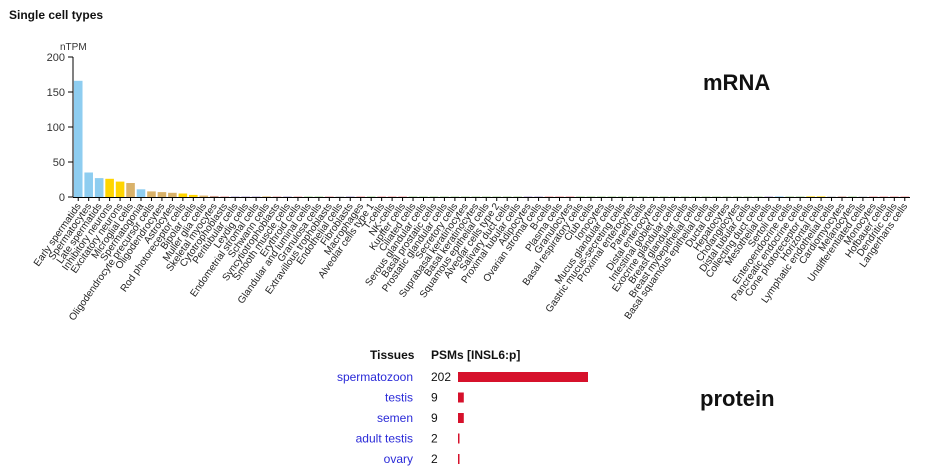 The height and width of the screenshot is (472, 928). What do you see at coordinates (737, 82) in the screenshot?
I see `mrna-label: mRNA` at bounding box center [737, 82].